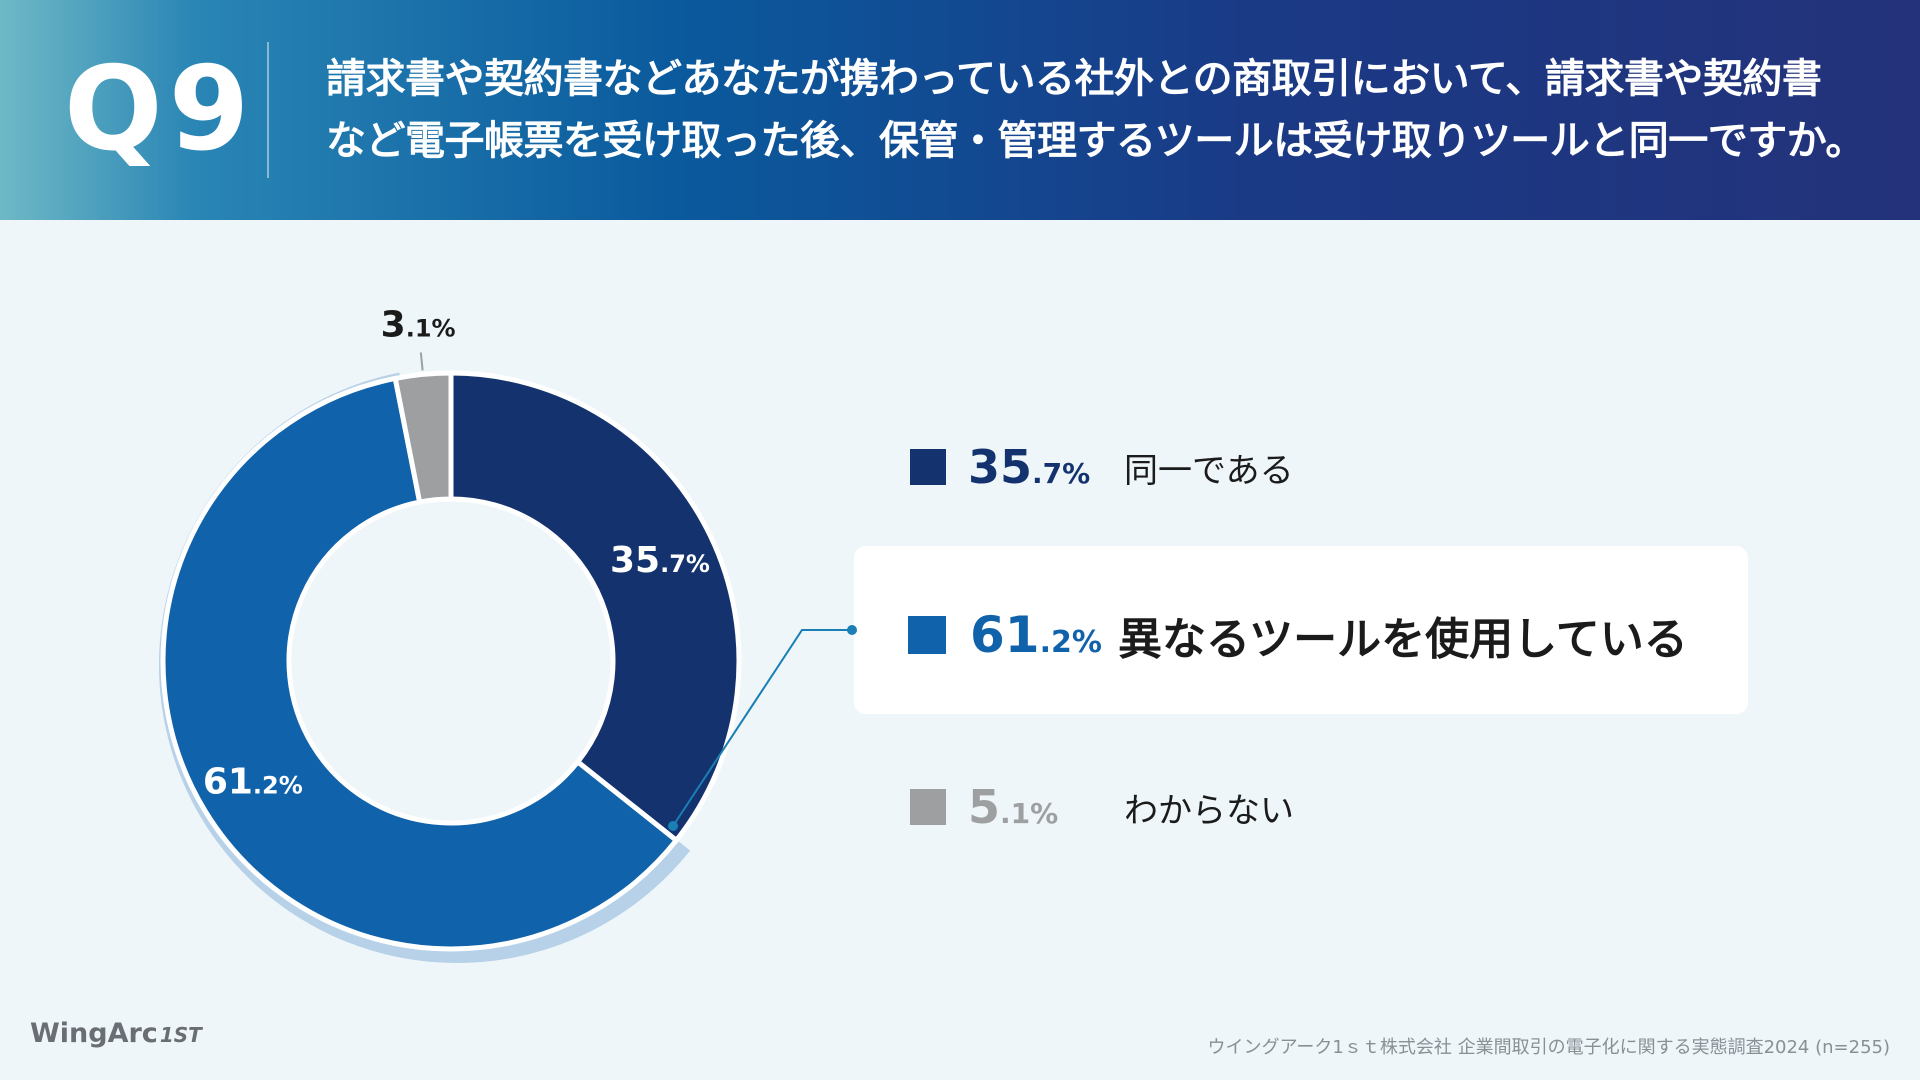  I want to click on slice-label-leader, so click(421, 361).